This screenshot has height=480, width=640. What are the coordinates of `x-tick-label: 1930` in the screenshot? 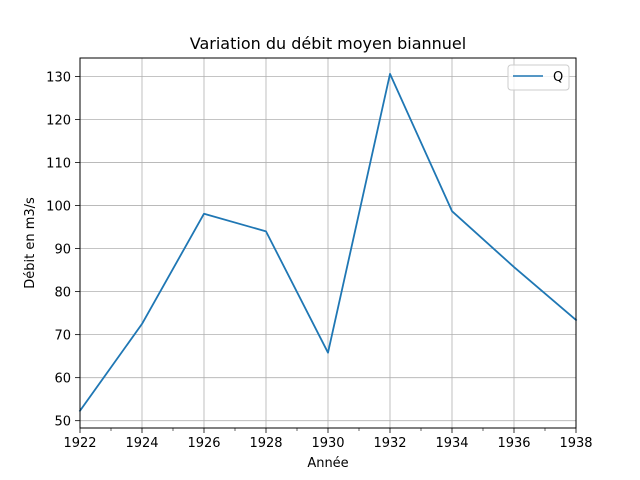 It's located at (327, 443).